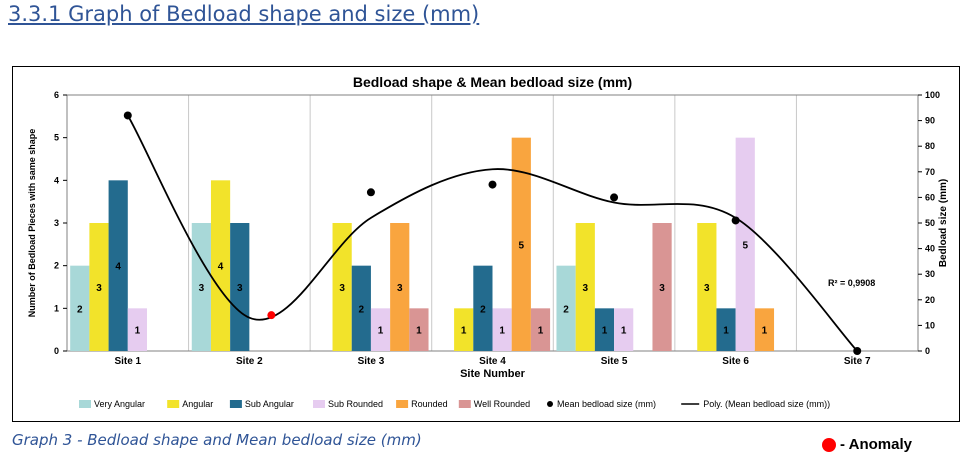 This screenshot has height=474, width=980. I want to click on y-tick-label: 6, so click(56, 95).